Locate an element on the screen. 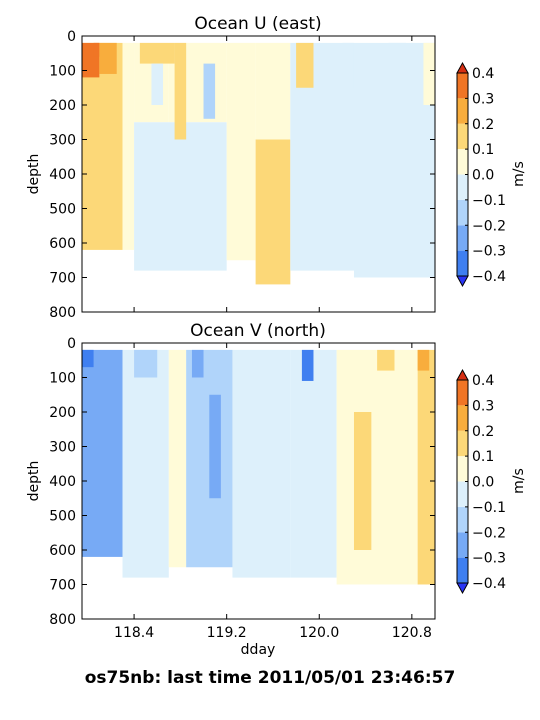  ocean-u-title: Ocean U (east) is located at coordinates (257, 24).